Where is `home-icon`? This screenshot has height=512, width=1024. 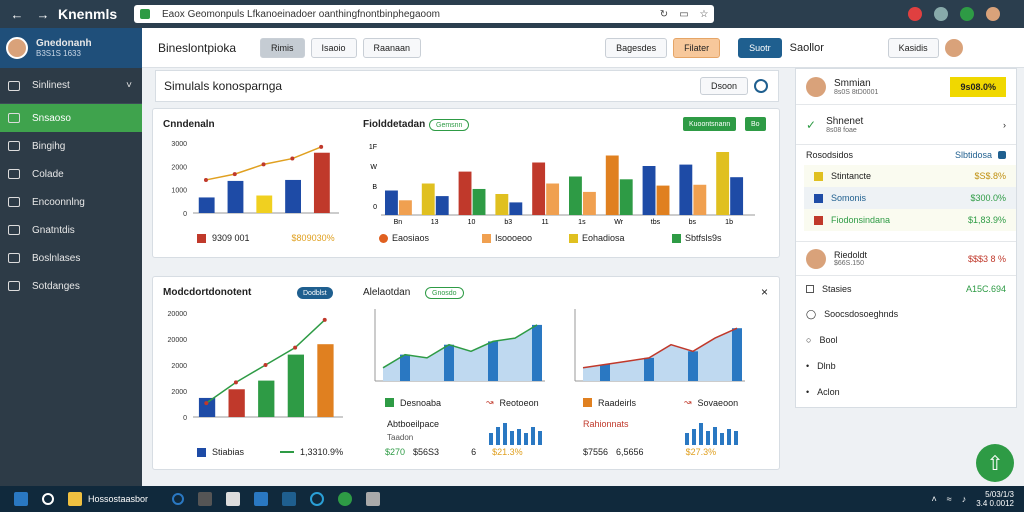 home-icon is located at coordinates (14, 118).